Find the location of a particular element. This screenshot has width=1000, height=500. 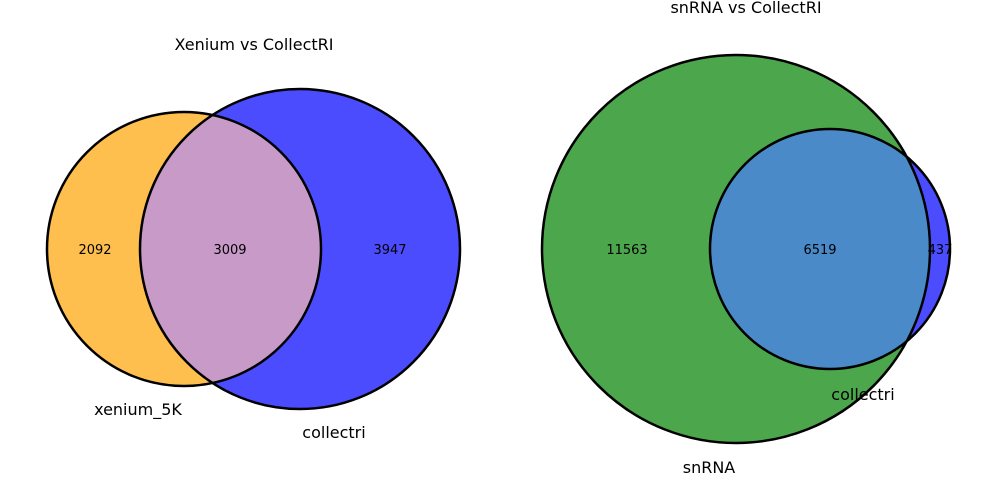

collectri-only-count-right: 437 is located at coordinates (940, 250).